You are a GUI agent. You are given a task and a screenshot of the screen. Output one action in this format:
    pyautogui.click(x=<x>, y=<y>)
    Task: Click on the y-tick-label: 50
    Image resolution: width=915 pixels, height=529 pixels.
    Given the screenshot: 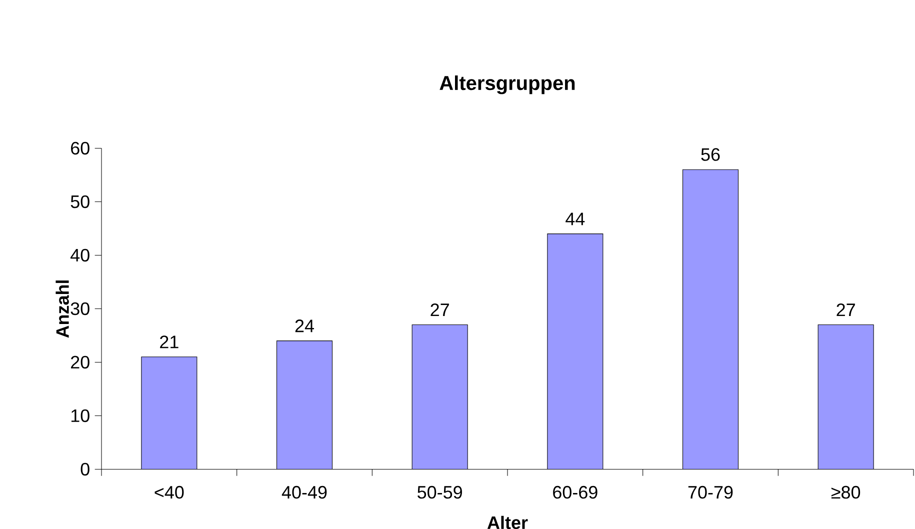 What is the action you would take?
    pyautogui.click(x=80, y=201)
    